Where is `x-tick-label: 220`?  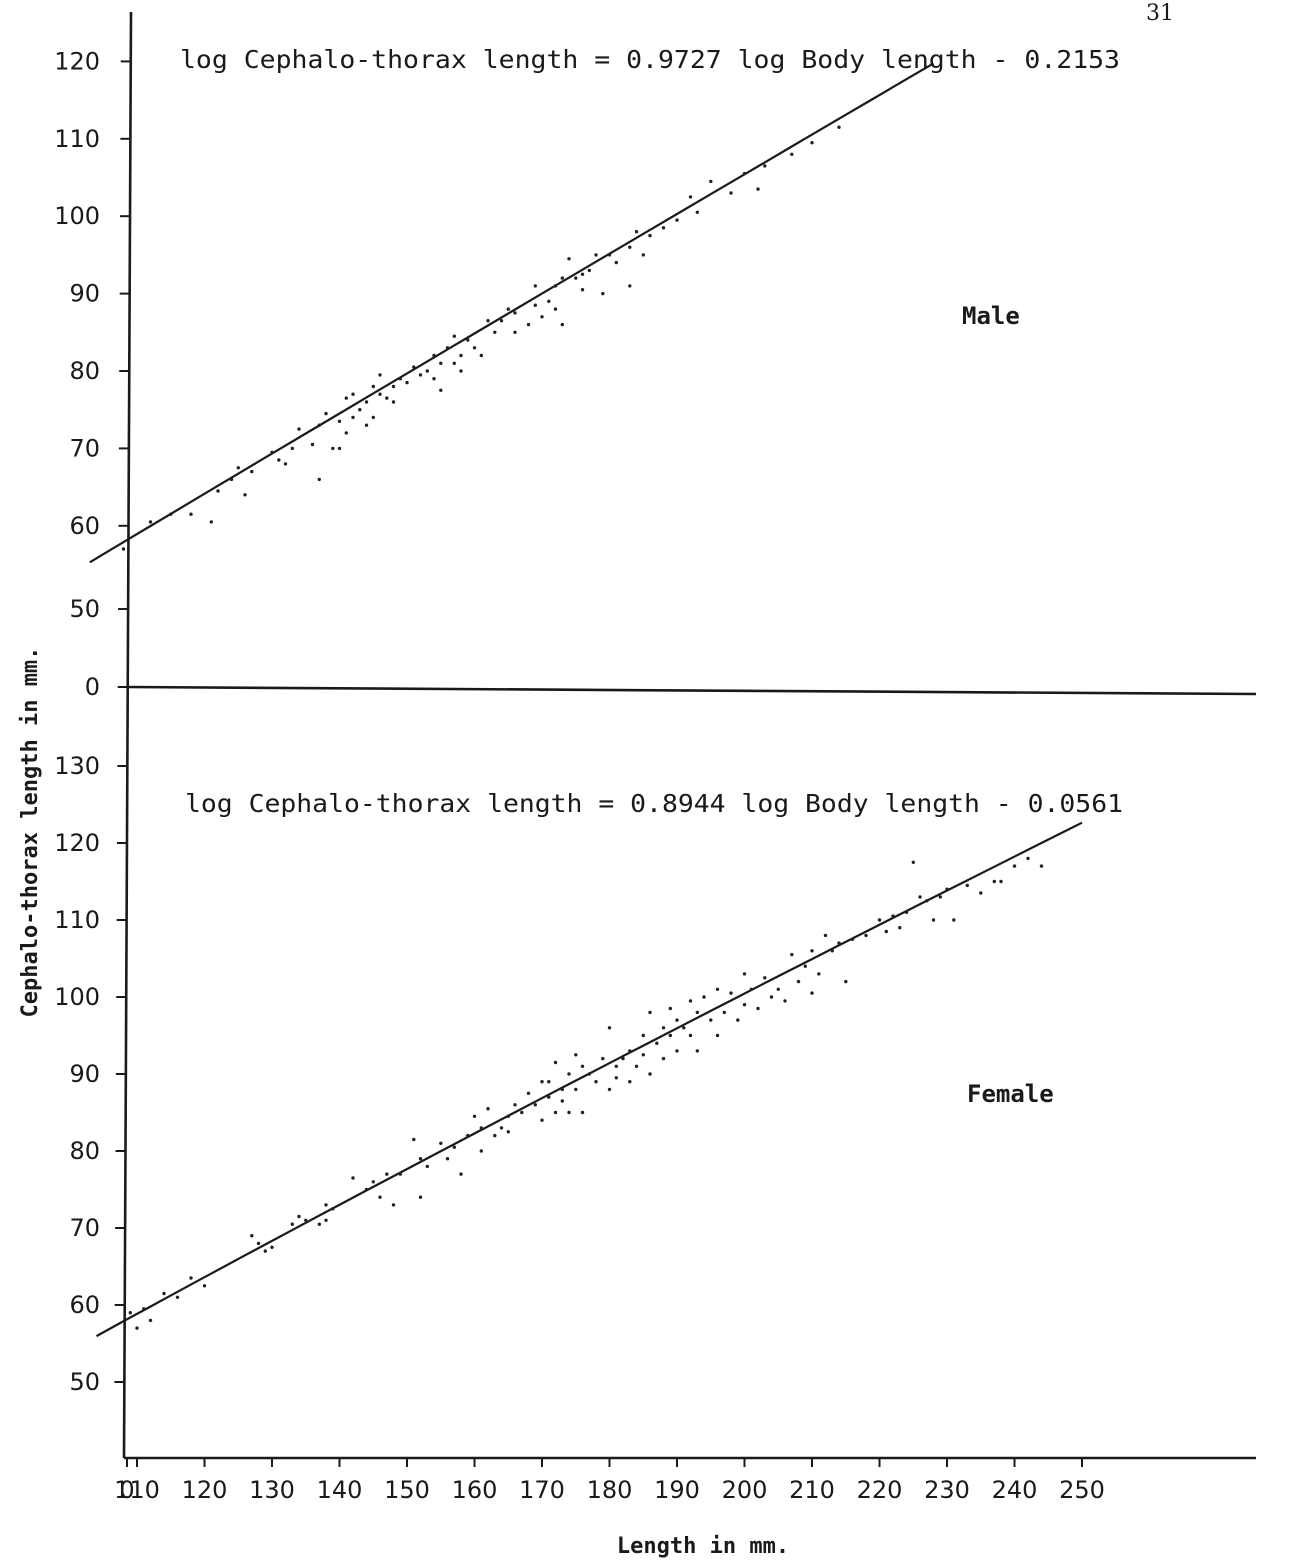 x-tick-label: 220 is located at coordinates (880, 1490).